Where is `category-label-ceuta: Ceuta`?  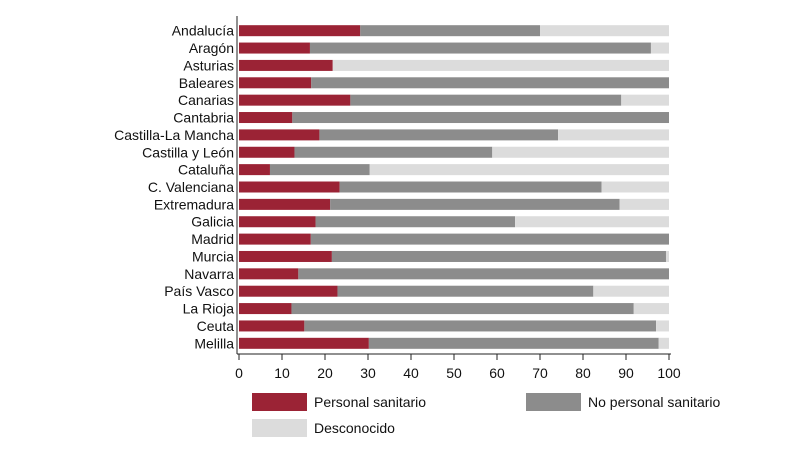 category-label-ceuta: Ceuta is located at coordinates (216, 326).